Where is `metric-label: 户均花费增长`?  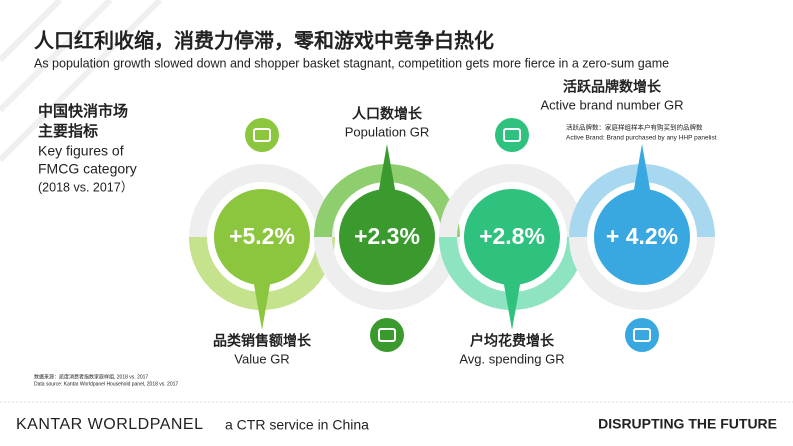
metric-label: 户均花费增长 is located at coordinates (512, 341).